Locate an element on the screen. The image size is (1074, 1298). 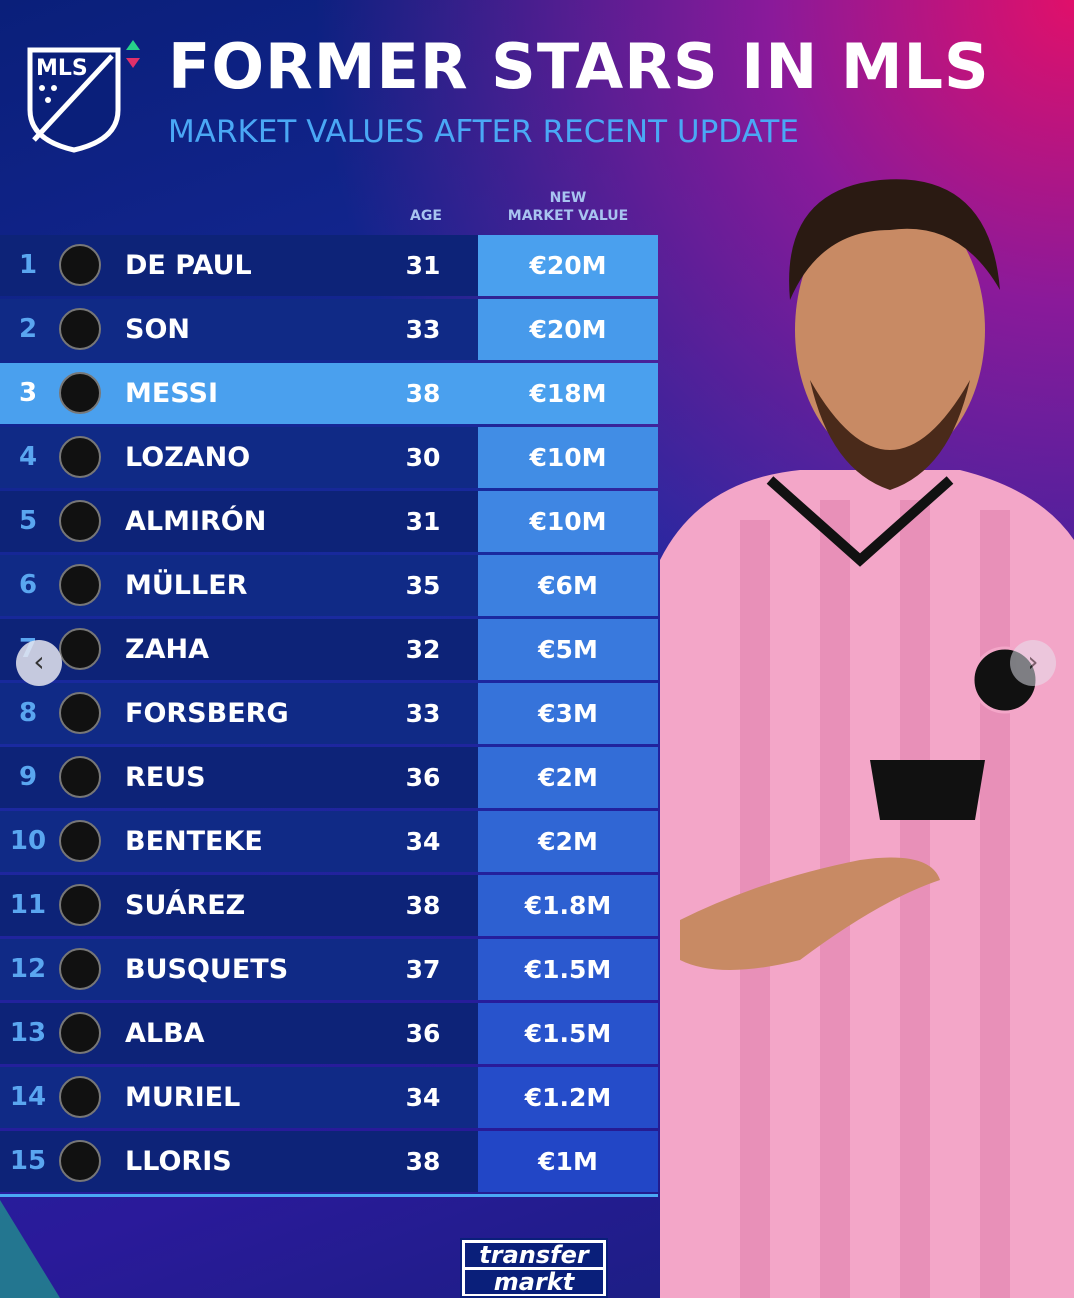
rank: 5 is located at coordinates (28, 521).